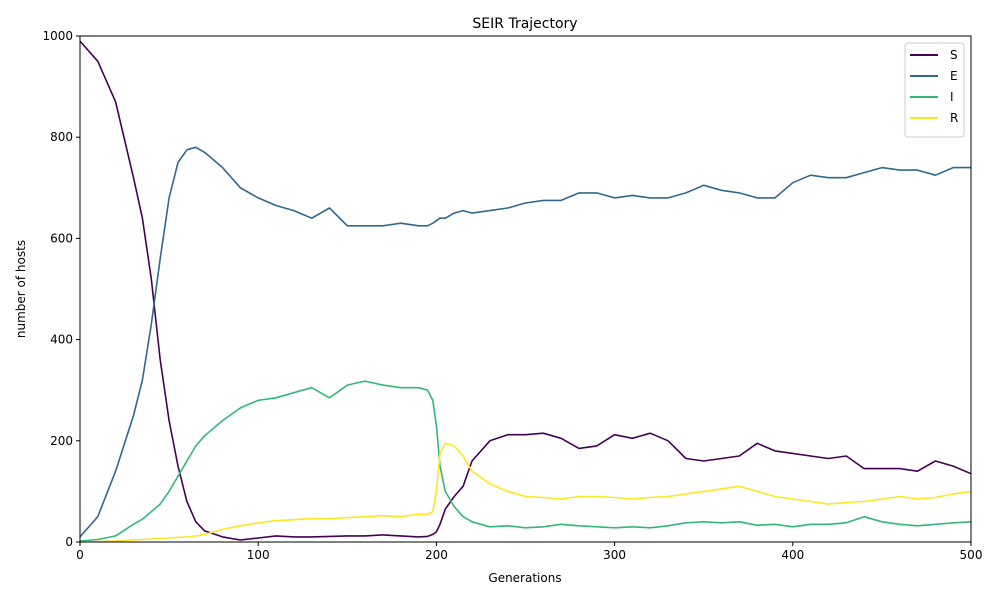 This screenshot has height=600, width=1000. What do you see at coordinates (61, 441) in the screenshot?
I see `y-tick-label: 200` at bounding box center [61, 441].